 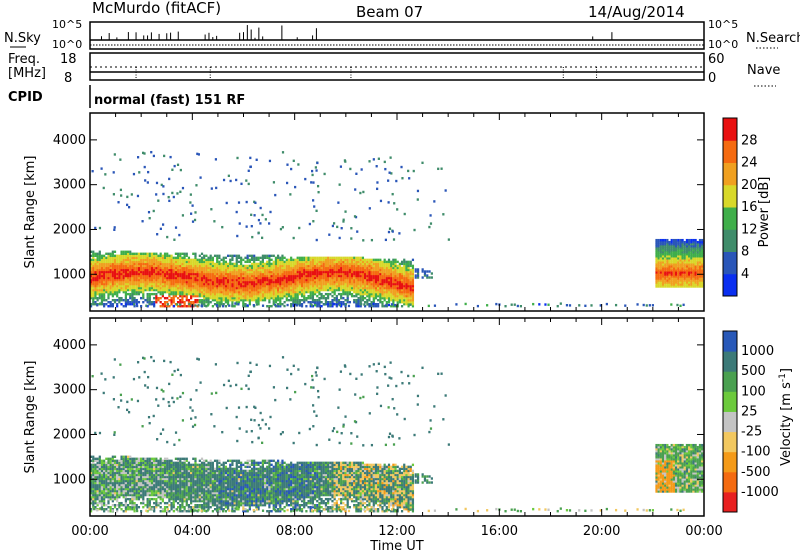 What do you see at coordinates (745, 274) in the screenshot?
I see `power-colorbar-tick: 4` at bounding box center [745, 274].